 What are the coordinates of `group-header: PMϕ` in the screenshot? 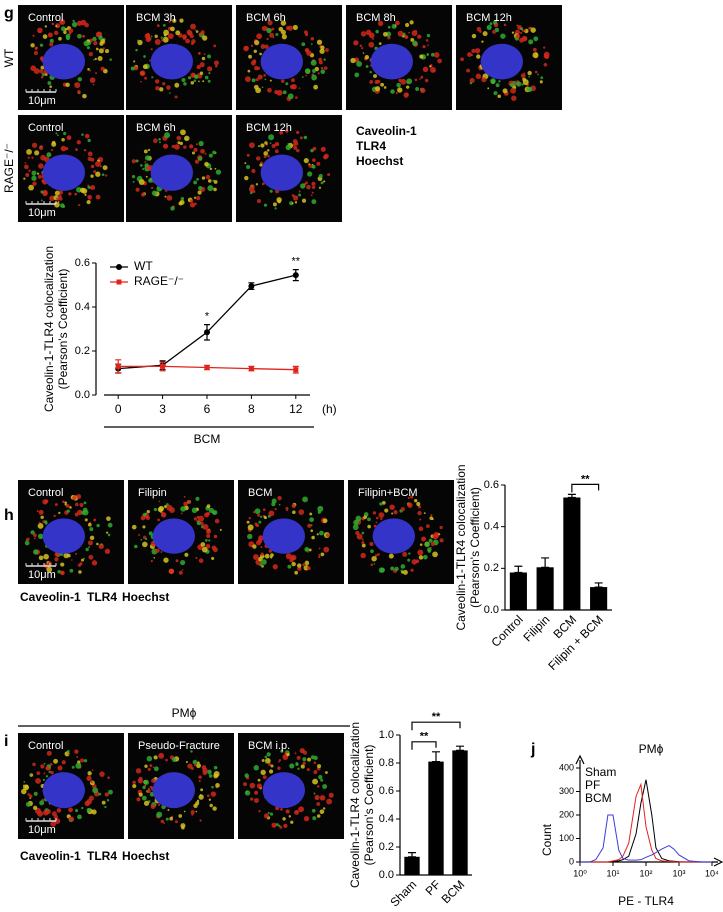 It's located at (184, 713).